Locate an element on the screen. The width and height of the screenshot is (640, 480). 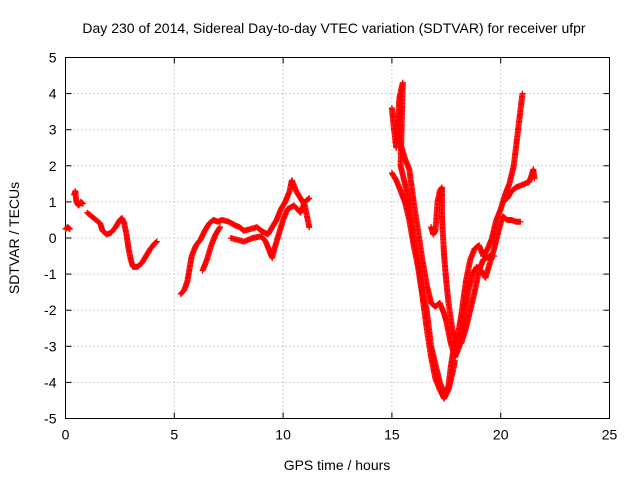
y-tick-label: 1 is located at coordinates (53, 202).